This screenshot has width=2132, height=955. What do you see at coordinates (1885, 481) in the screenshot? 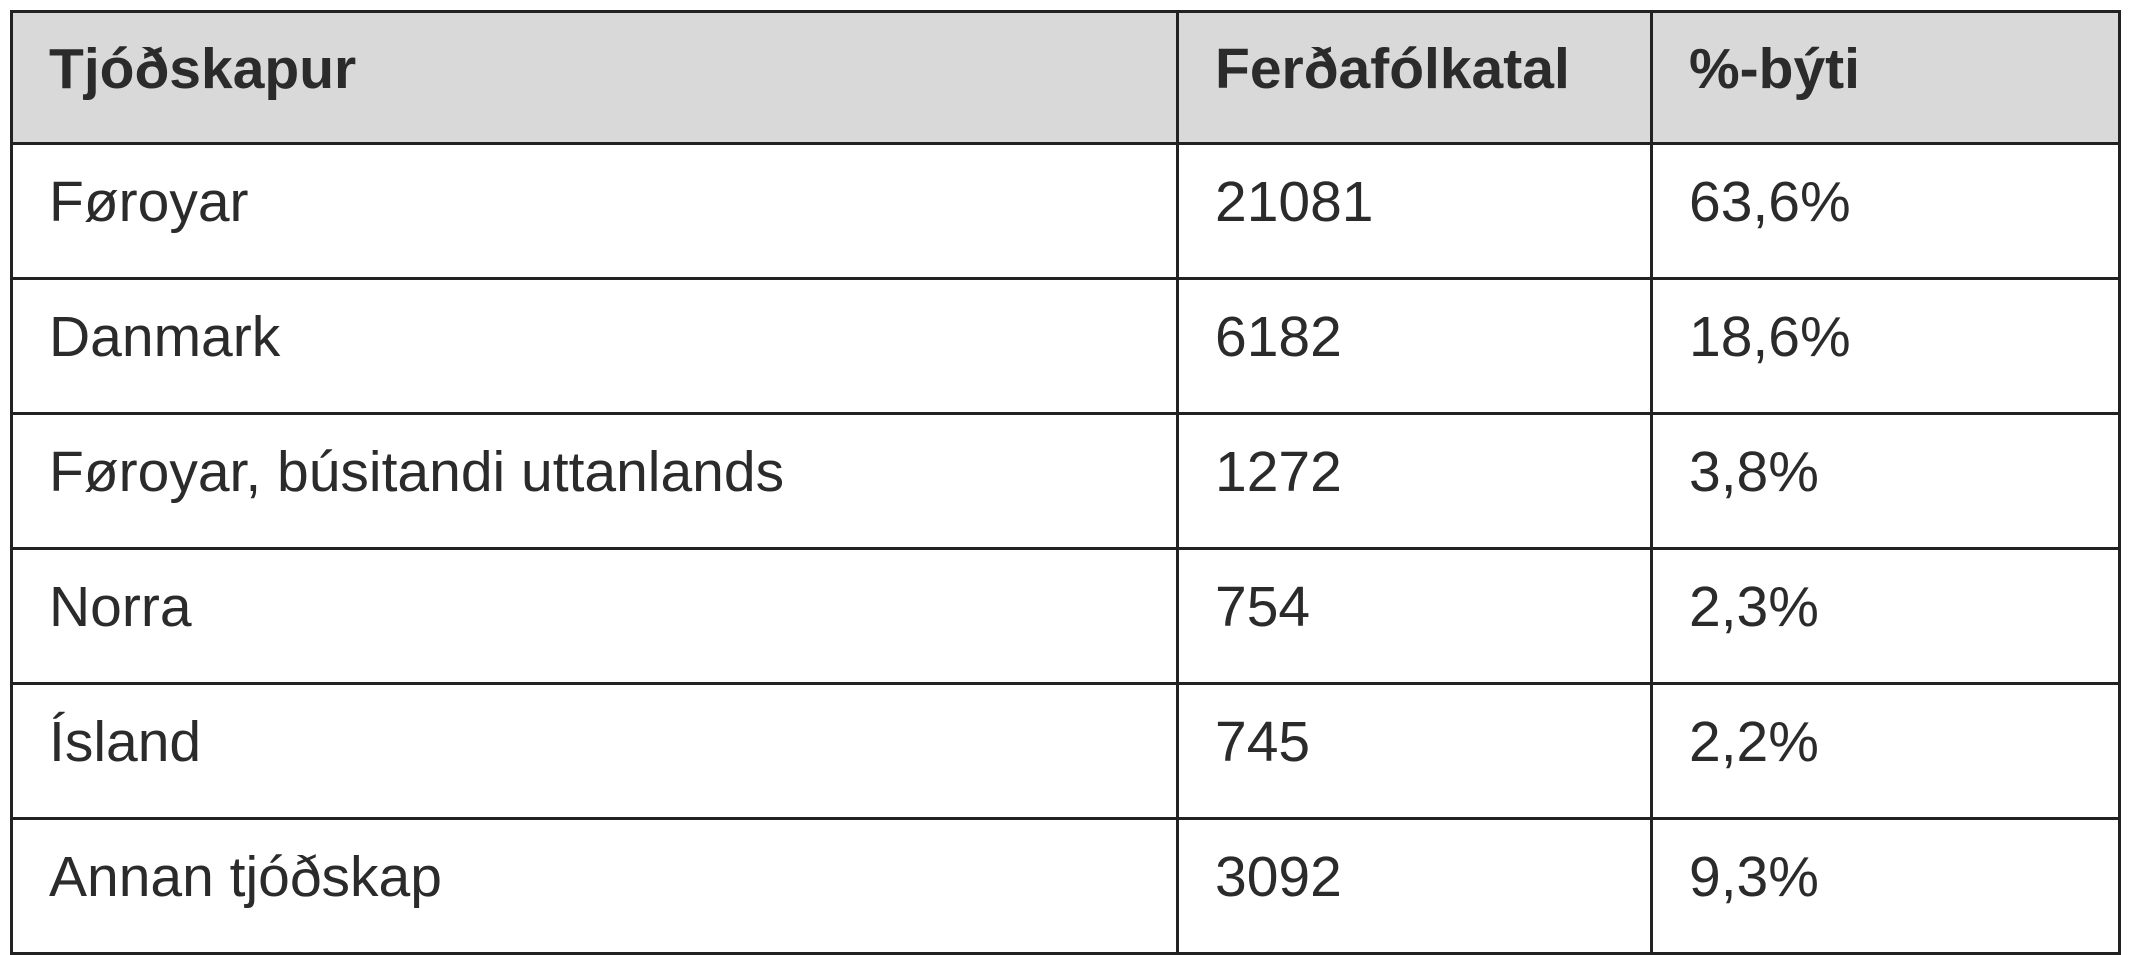
I see `table-cell: 3,8%` at bounding box center [1885, 481].